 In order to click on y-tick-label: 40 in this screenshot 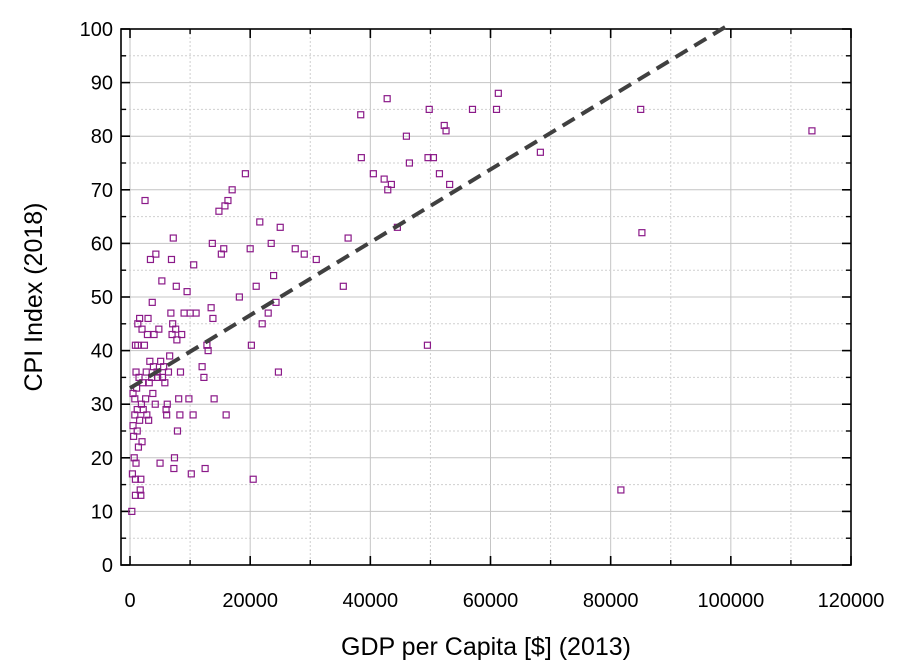, I will do `click(102, 352)`.